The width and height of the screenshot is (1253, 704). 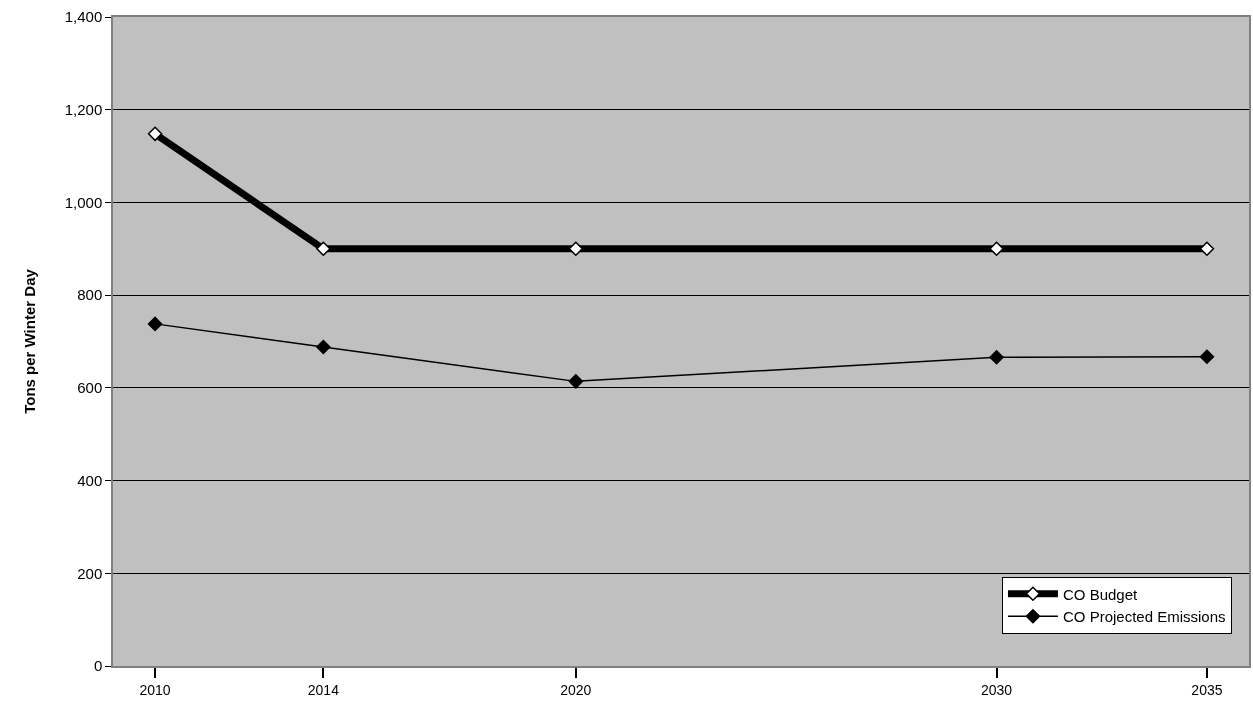 I want to click on y-tick-label: 400, so click(x=90, y=480).